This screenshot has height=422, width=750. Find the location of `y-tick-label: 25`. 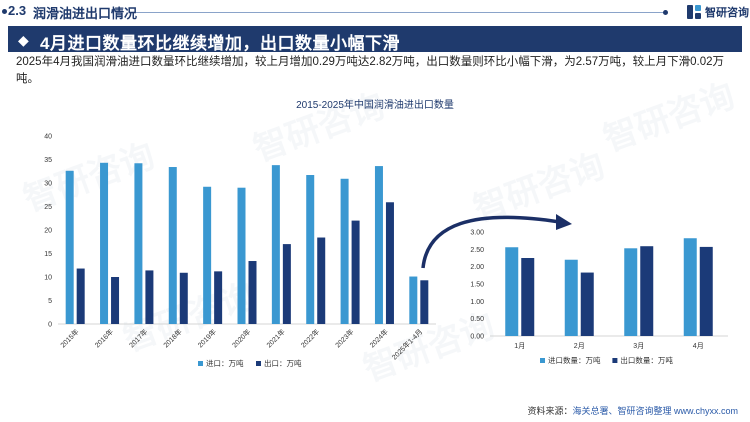

y-tick-label: 25 is located at coordinates (48, 207).